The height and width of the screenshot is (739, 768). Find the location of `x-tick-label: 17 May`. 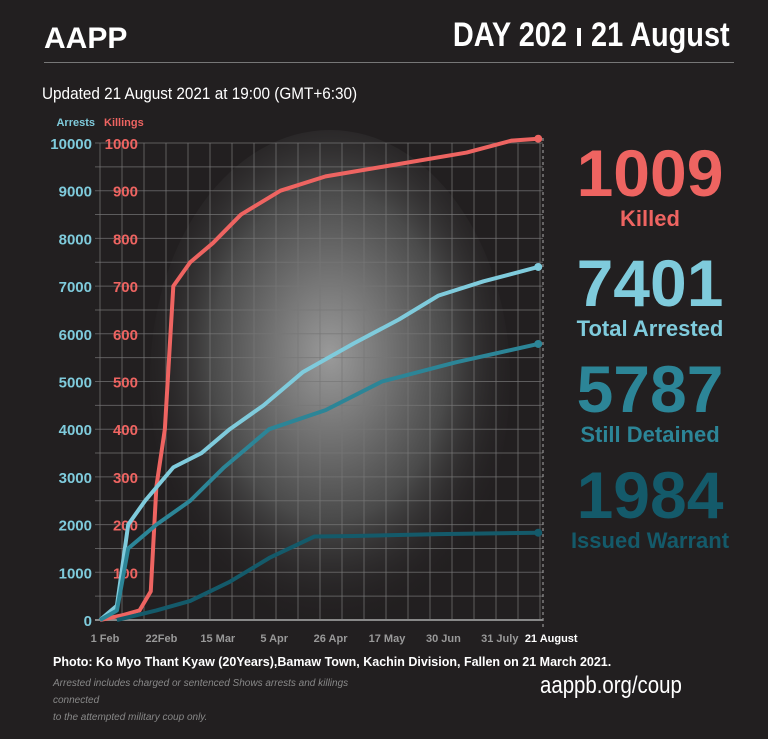

x-tick-label: 17 May is located at coordinates (388, 639).